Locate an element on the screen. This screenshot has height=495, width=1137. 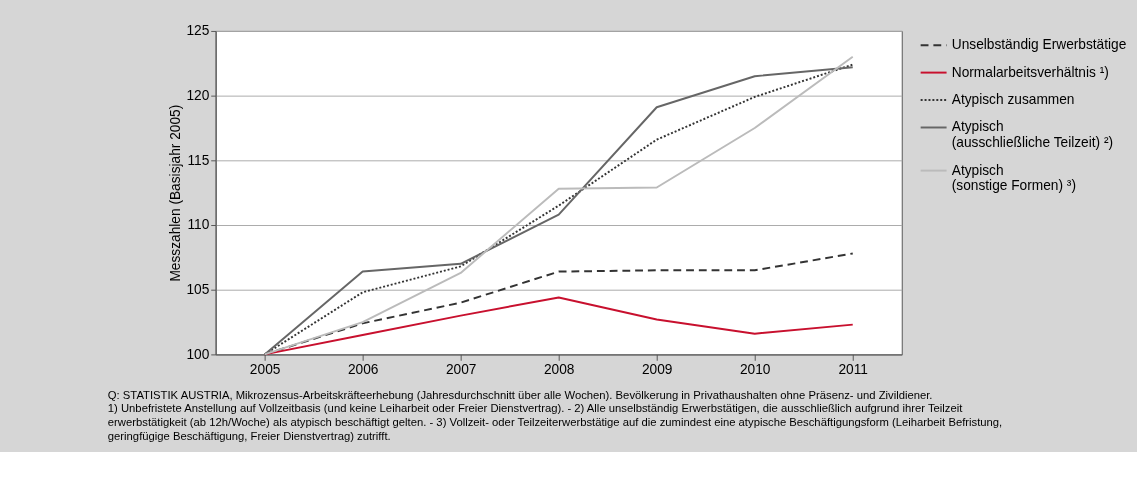
text: Q: STATISTIK AUSTRIA, Mikrozensus-Arbeitskräfteerhebung (Jahresdurchschnitt über alle Wochen). Bevölkerung in Privathaushalten ohne Präsenz- und Zivildiener. is located at coordinates (520, 394).